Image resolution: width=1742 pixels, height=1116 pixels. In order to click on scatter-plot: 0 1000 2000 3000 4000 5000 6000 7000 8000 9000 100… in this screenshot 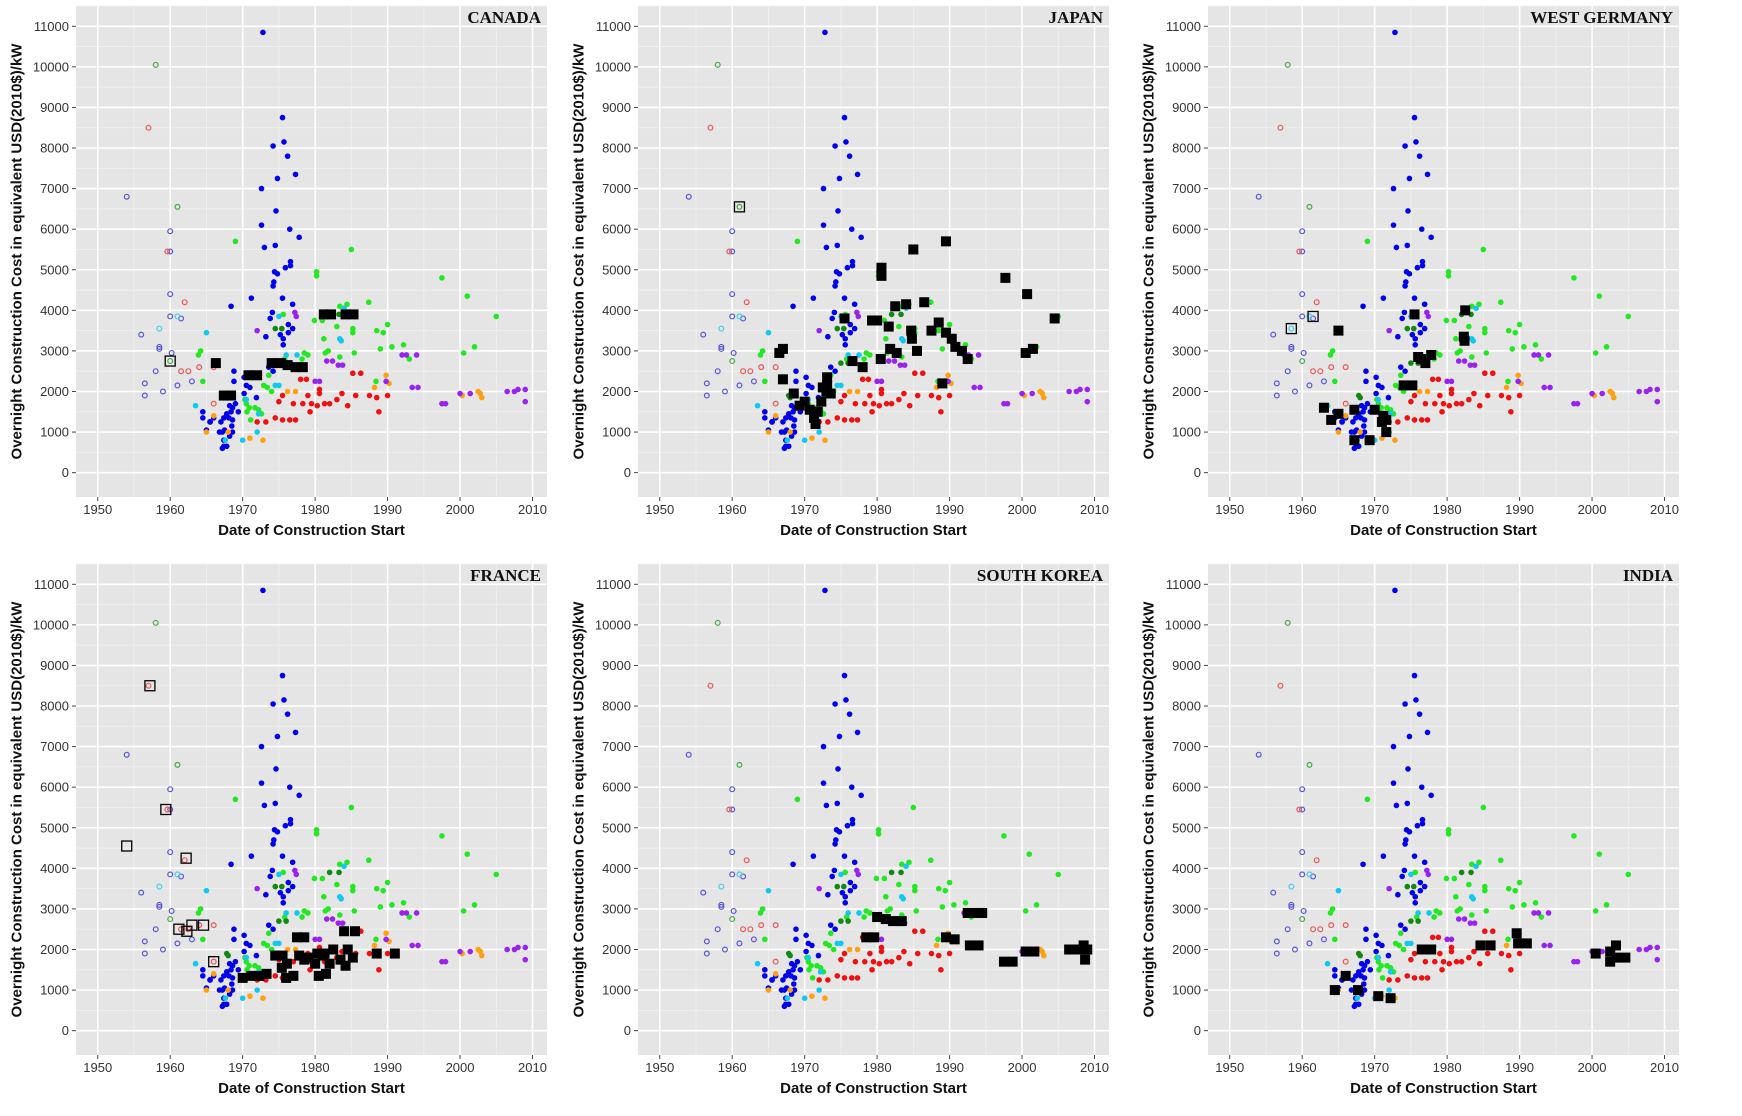, I will do `click(290, 819)`.